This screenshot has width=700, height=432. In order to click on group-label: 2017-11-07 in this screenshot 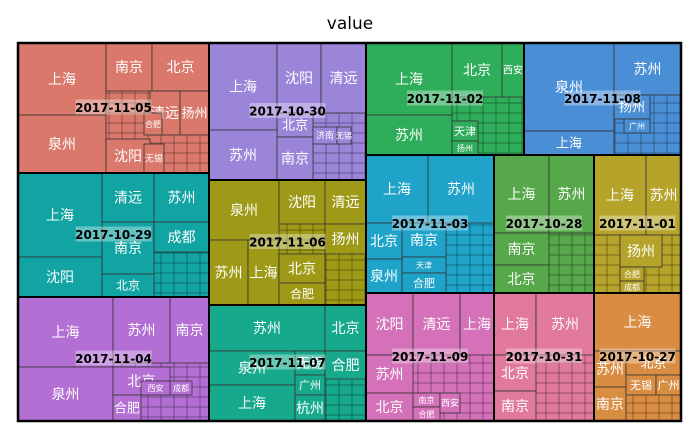, I will do `click(287, 363)`.